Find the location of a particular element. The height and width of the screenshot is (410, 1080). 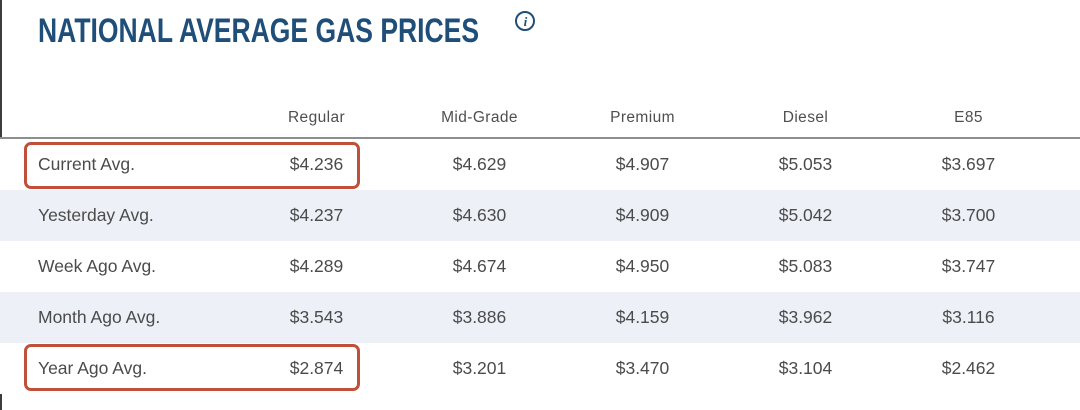

cell-diesel: $3.962 is located at coordinates (805, 317).